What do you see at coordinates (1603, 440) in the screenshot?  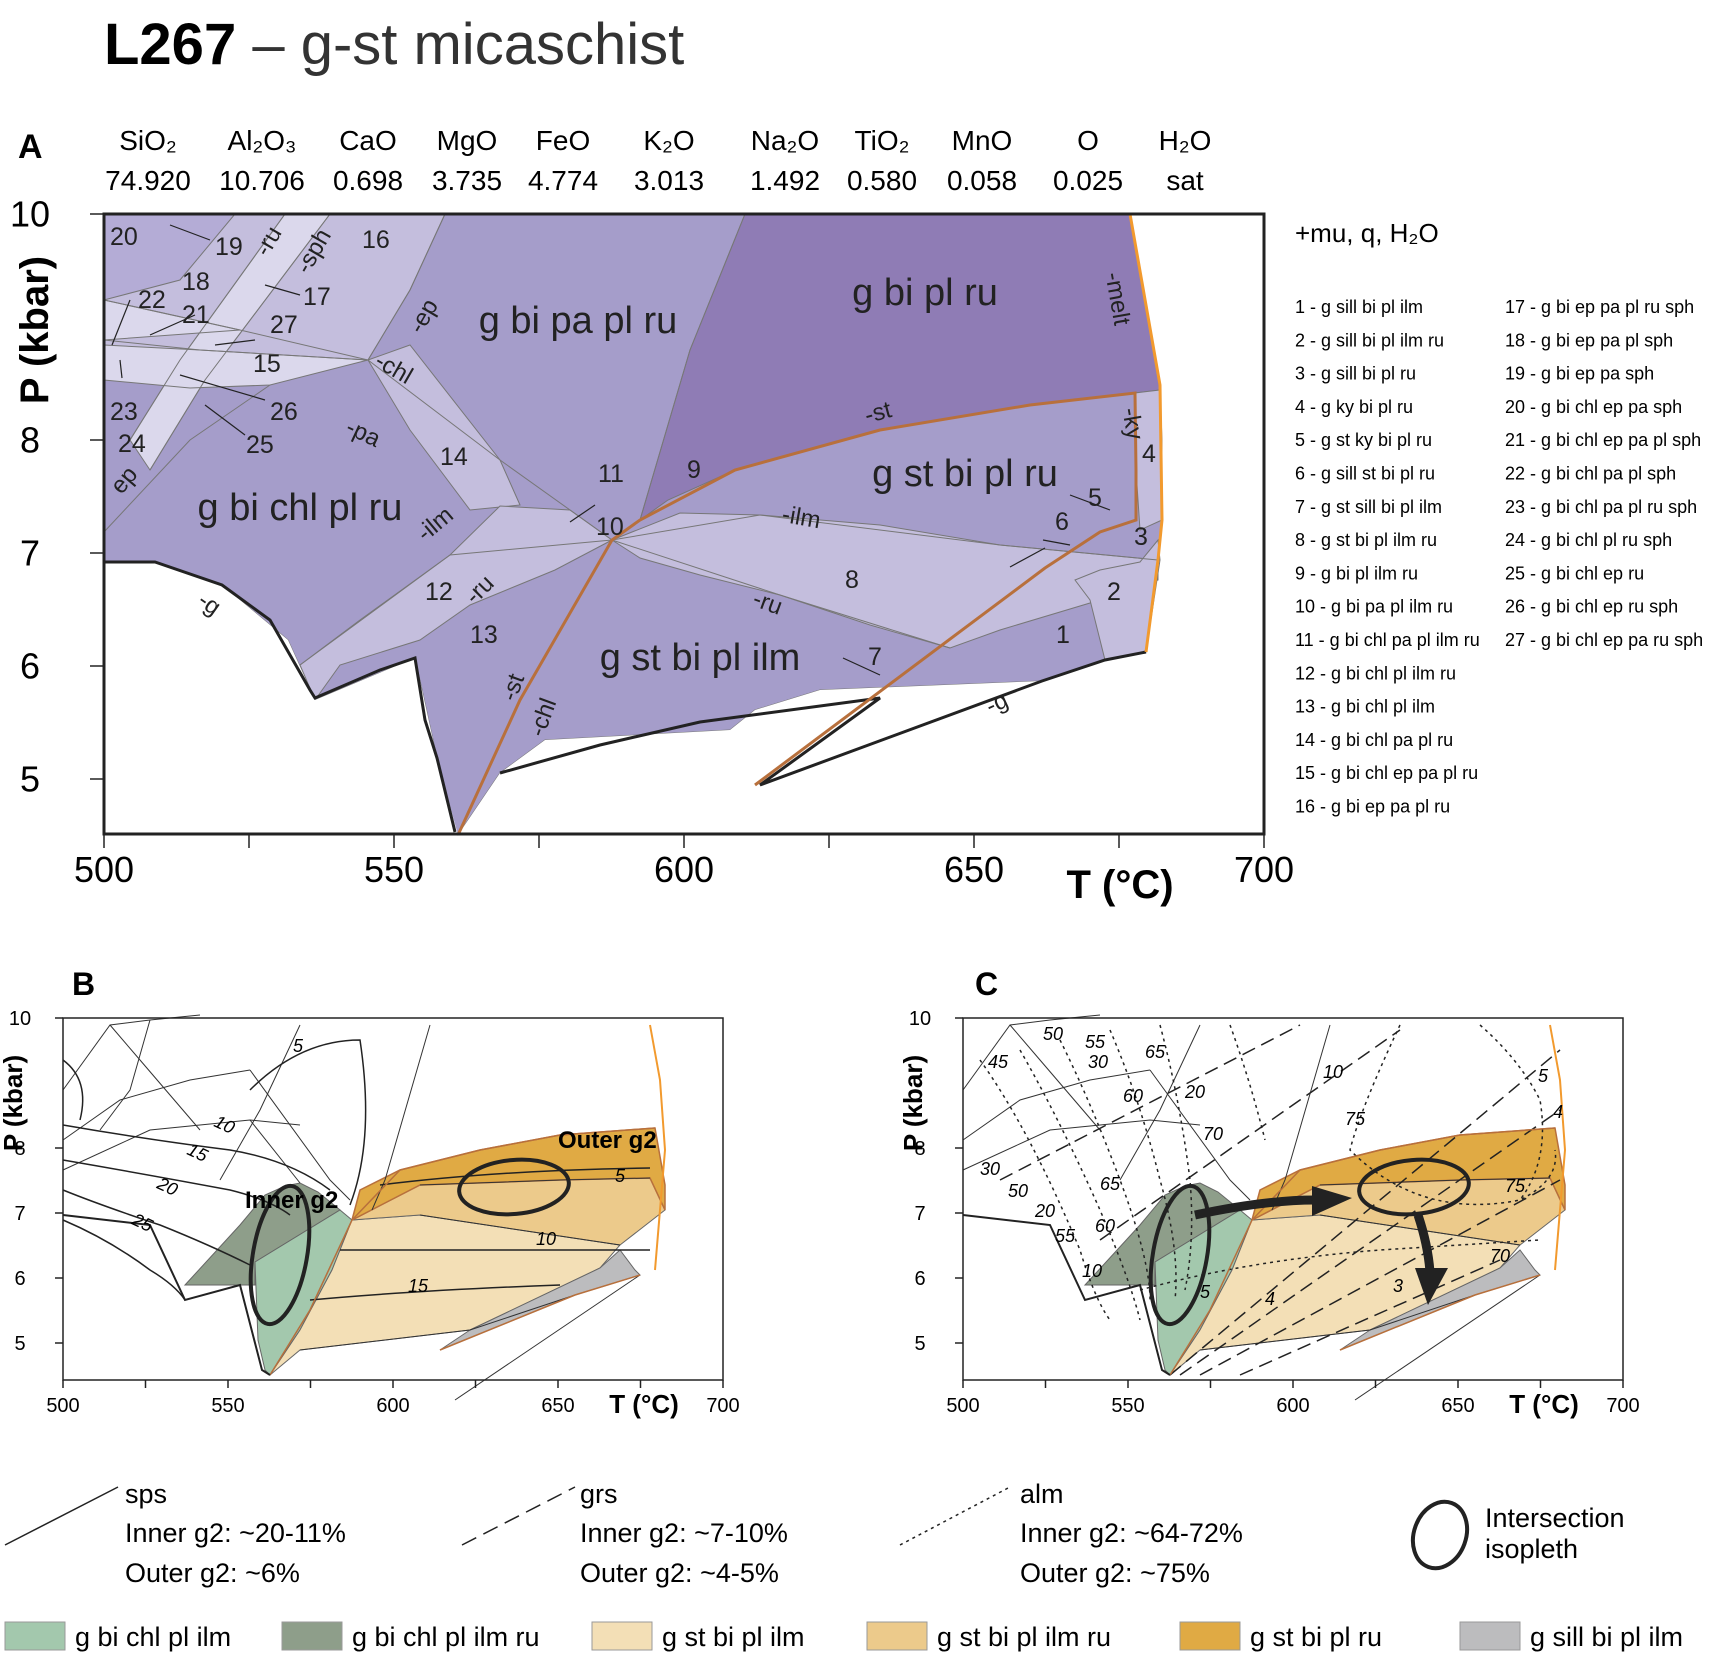 I see `assemblage-entry: 21 - g bi chl ep pa pl sph` at bounding box center [1603, 440].